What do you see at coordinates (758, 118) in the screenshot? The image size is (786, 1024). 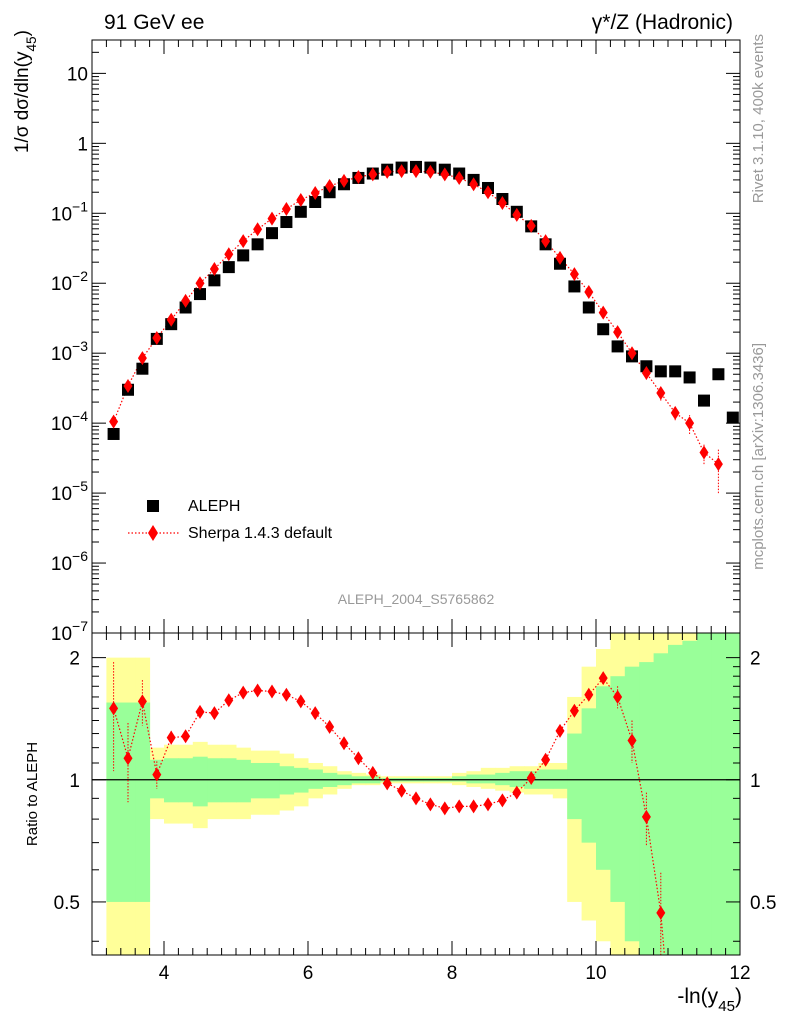 I see `rivet-label: Rivet 3.1.10, 400k events` at bounding box center [758, 118].